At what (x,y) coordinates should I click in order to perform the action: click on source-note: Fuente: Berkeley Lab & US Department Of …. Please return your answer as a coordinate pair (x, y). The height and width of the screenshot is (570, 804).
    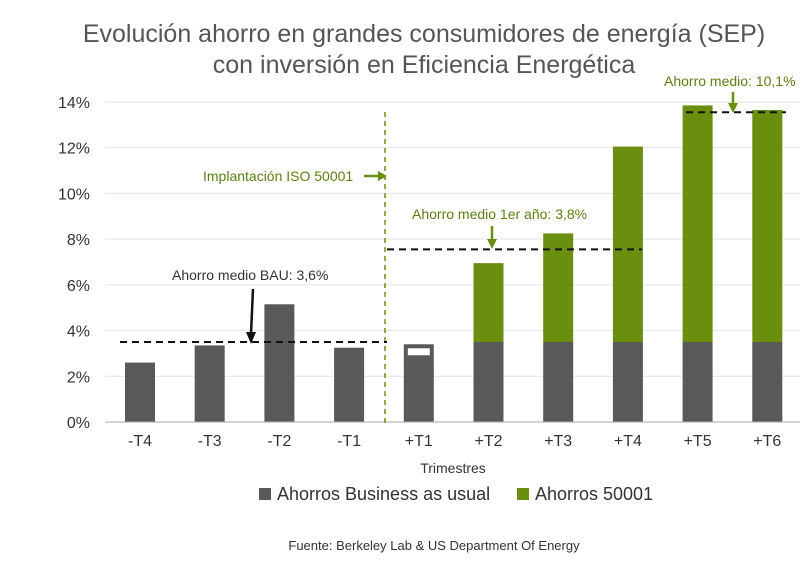
    Looking at the image, I should click on (434, 545).